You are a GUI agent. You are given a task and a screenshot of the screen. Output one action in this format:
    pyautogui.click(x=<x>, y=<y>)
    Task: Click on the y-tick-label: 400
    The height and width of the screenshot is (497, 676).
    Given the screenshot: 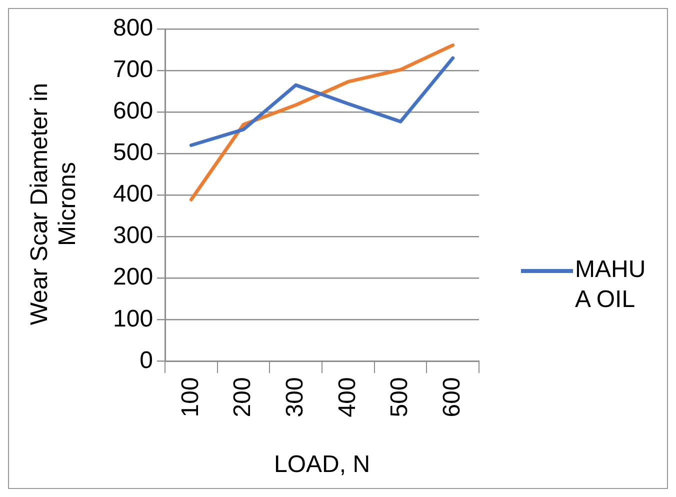 What is the action you would take?
    pyautogui.click(x=133, y=194)
    